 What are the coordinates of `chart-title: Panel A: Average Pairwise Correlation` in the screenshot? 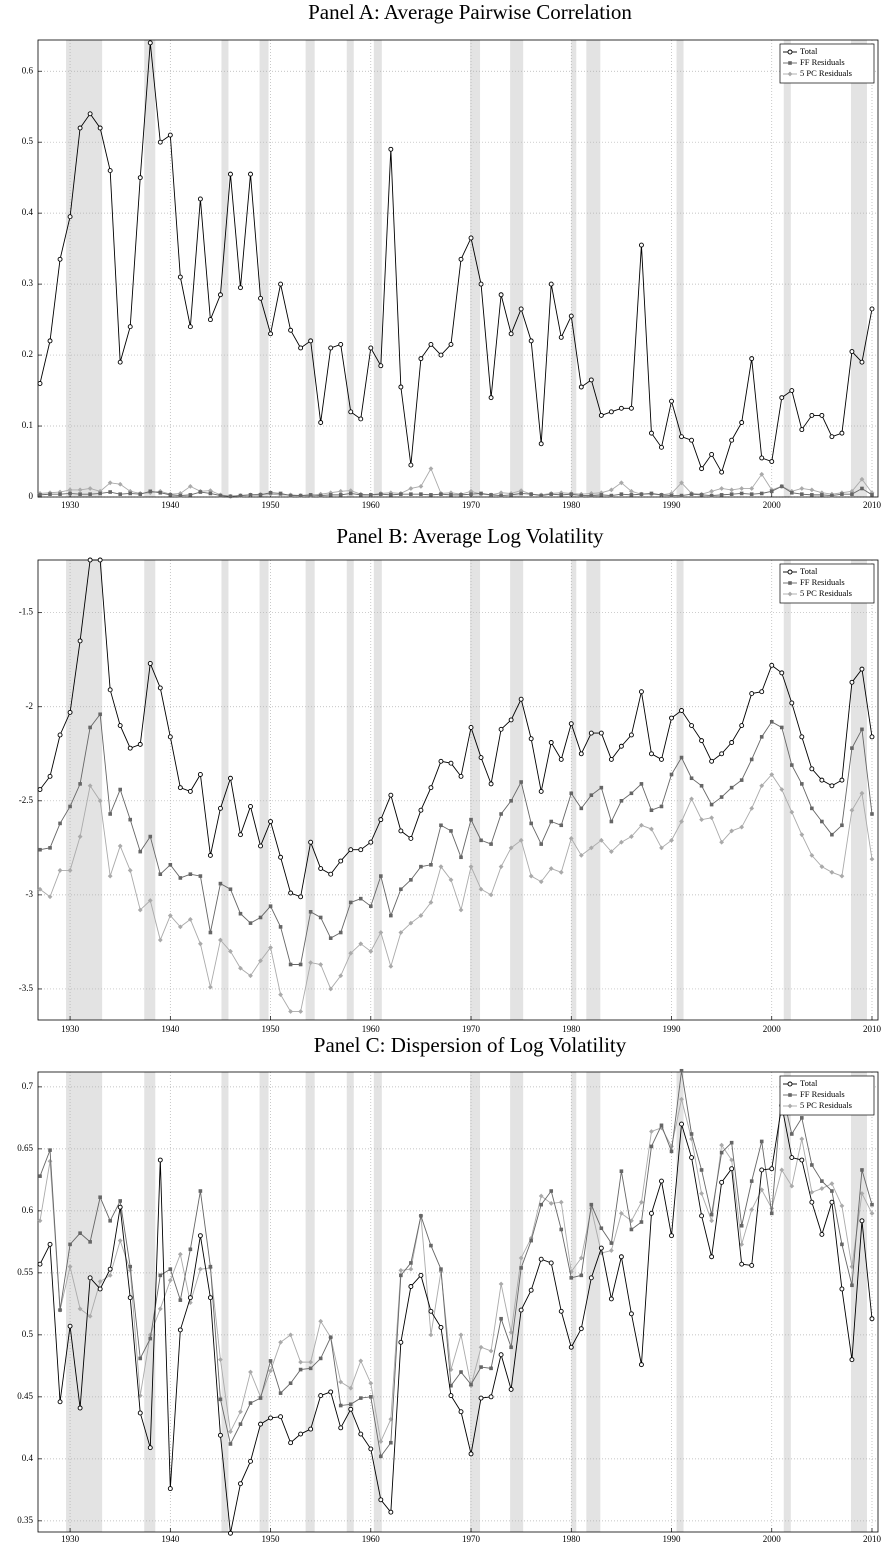 It's located at (470, 12).